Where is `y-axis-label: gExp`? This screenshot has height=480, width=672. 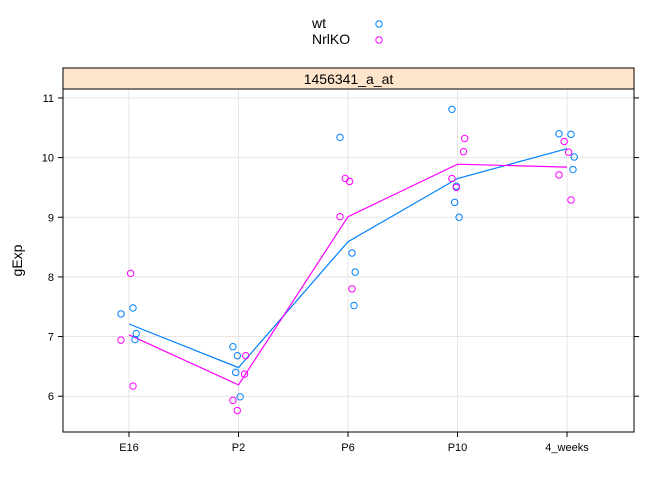 y-axis-label: gExp is located at coordinates (17, 260).